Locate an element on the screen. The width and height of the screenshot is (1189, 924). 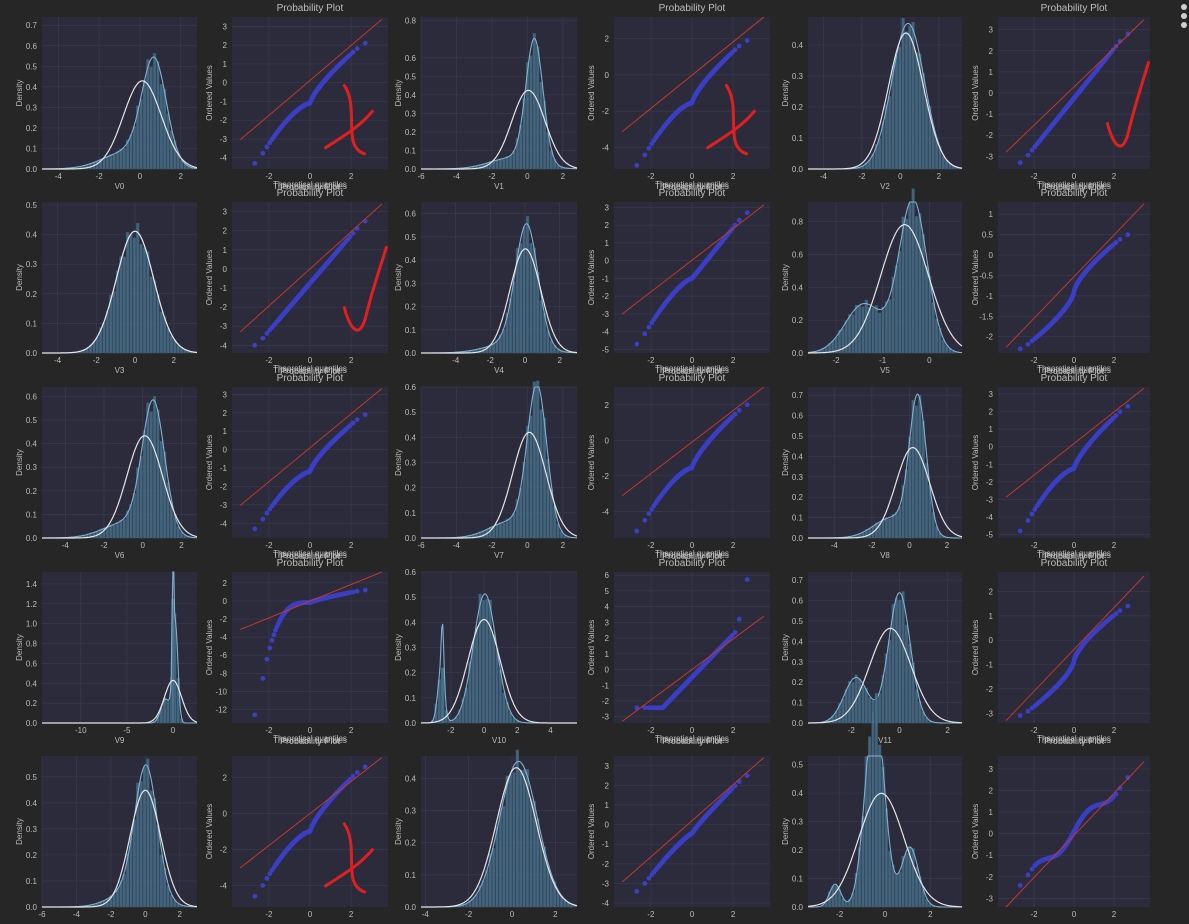
fit-line is located at coordinates (1075, 648).